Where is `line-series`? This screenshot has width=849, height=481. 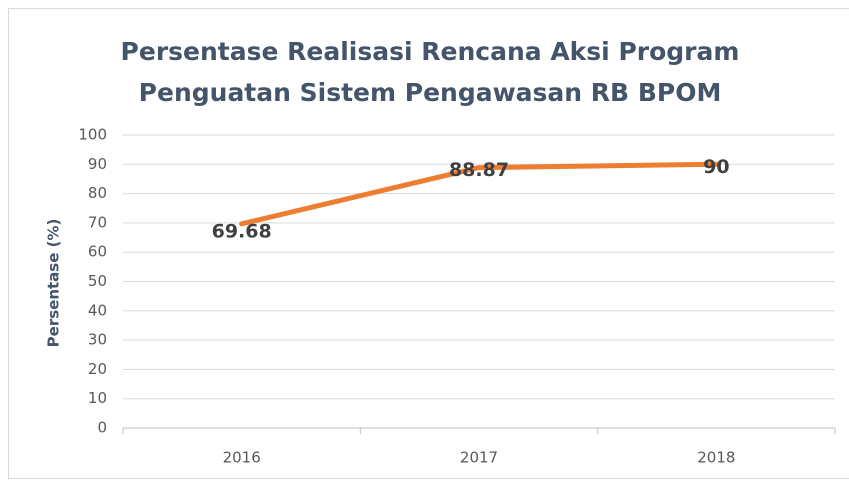
line-series is located at coordinates (479, 194).